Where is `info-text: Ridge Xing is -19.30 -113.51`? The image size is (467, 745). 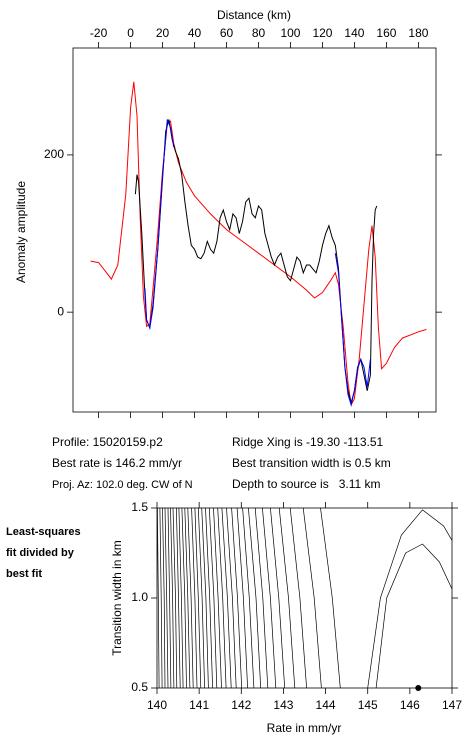 info-text: Ridge Xing is -19.30 -113.51 is located at coordinates (308, 442).